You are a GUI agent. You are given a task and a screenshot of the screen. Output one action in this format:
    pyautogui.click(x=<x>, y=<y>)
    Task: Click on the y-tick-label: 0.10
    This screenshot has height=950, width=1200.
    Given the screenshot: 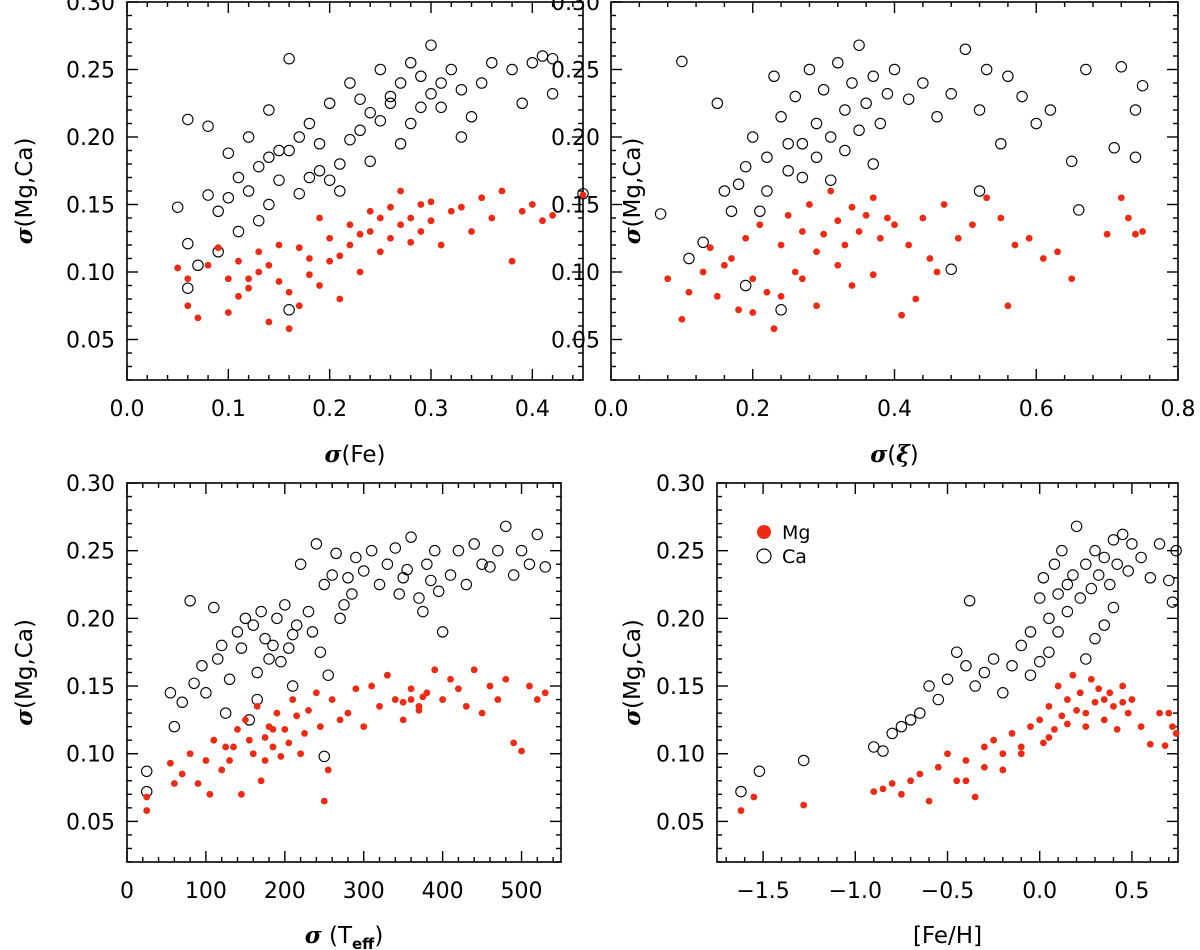 What is the action you would take?
    pyautogui.click(x=90, y=273)
    